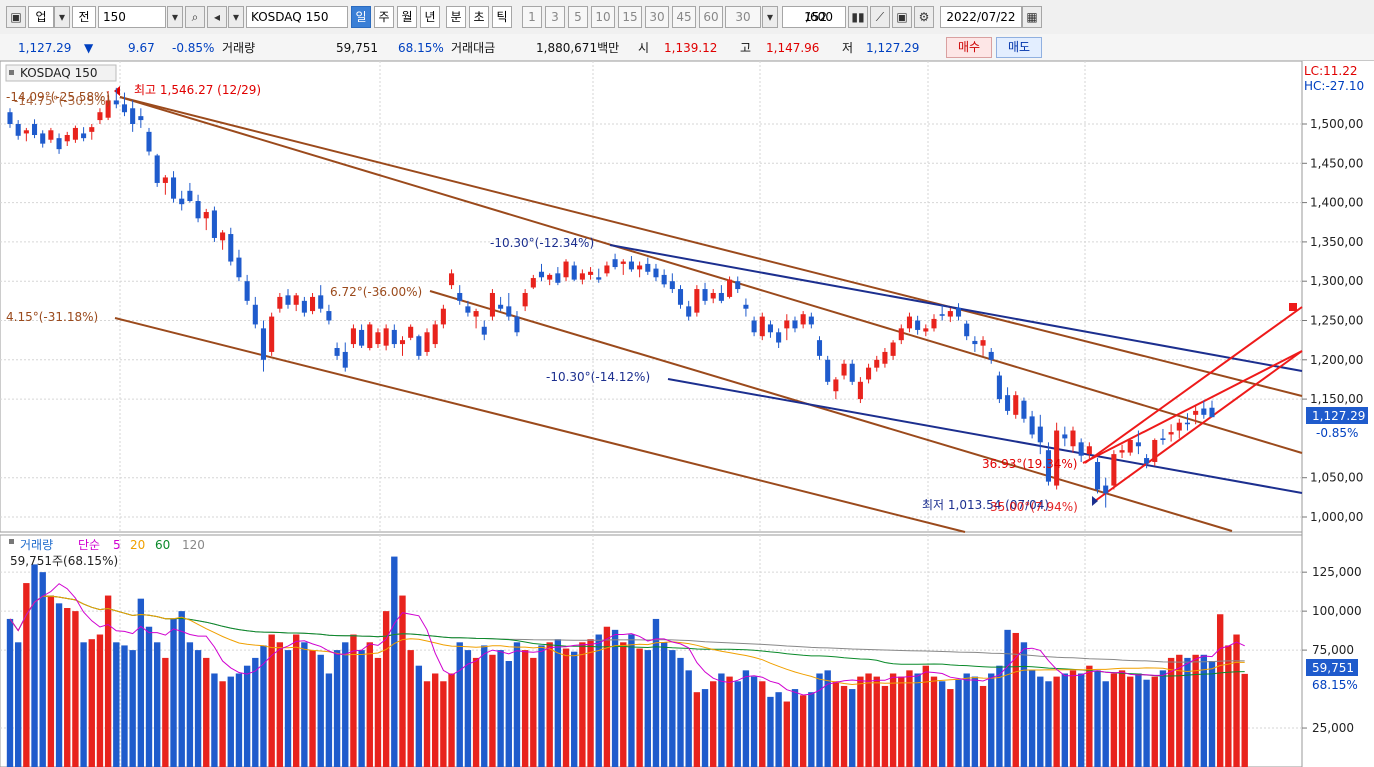 The height and width of the screenshot is (767, 1374). What do you see at coordinates (41, 17) in the screenshot?
I see `market-type-select: 업` at bounding box center [41, 17].